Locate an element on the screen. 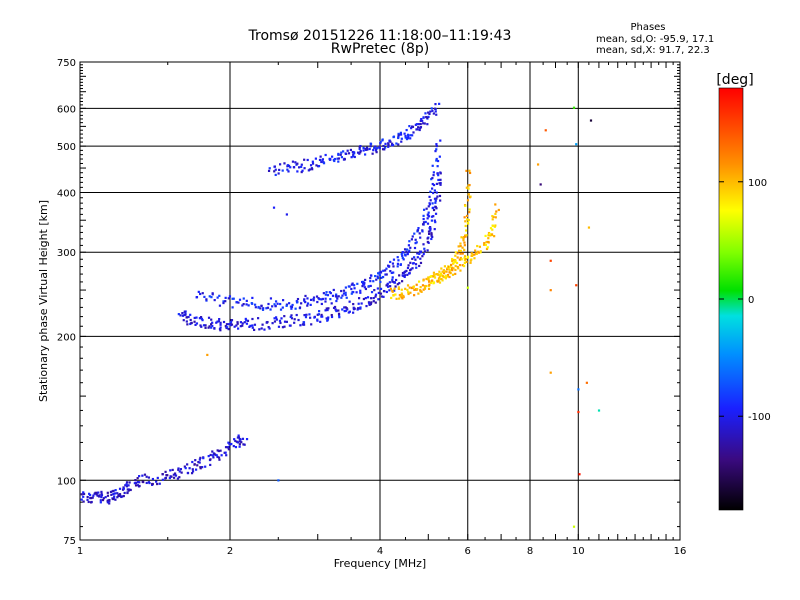  colorbar-tick-label: 0 is located at coordinates (751, 300).